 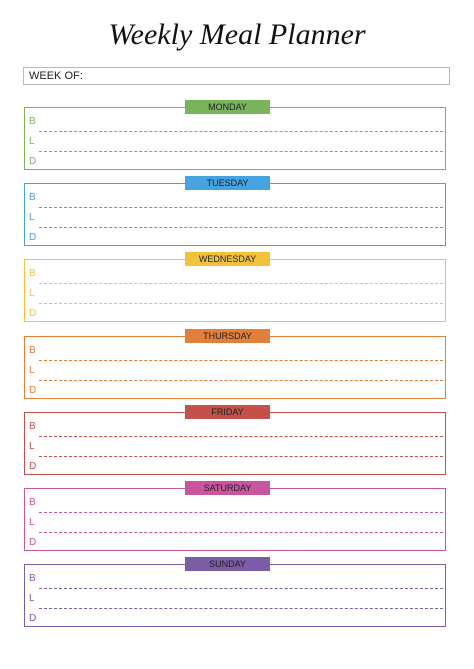 I want to click on day-label: THURSDAY, so click(x=227, y=335).